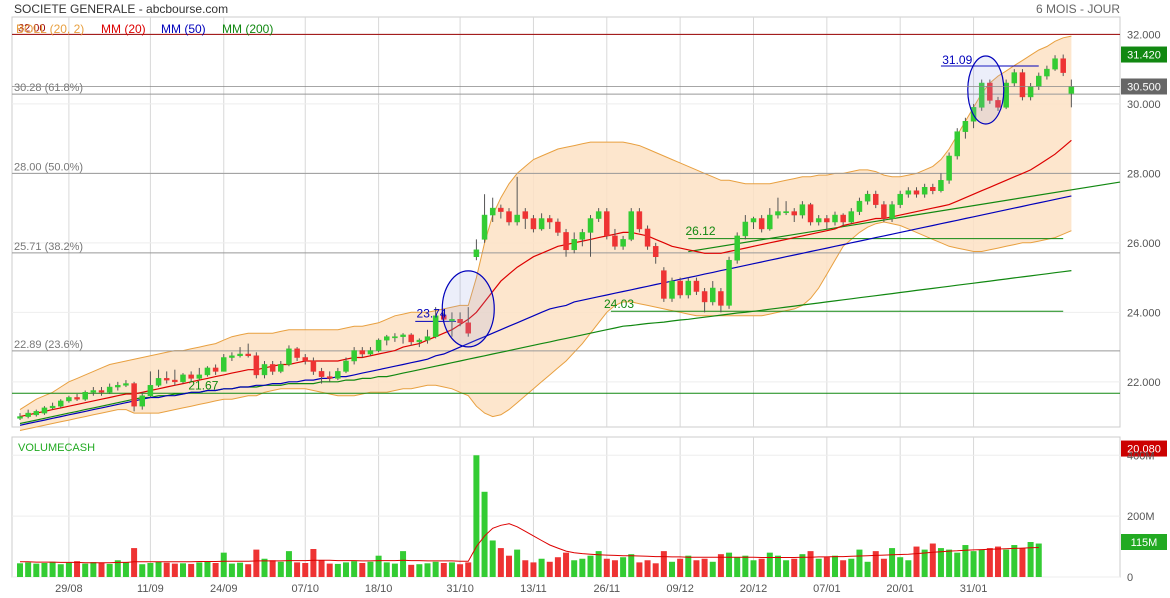  Describe the element at coordinates (606, 589) in the screenshot. I see `date-tick-label: 26/11` at that location.